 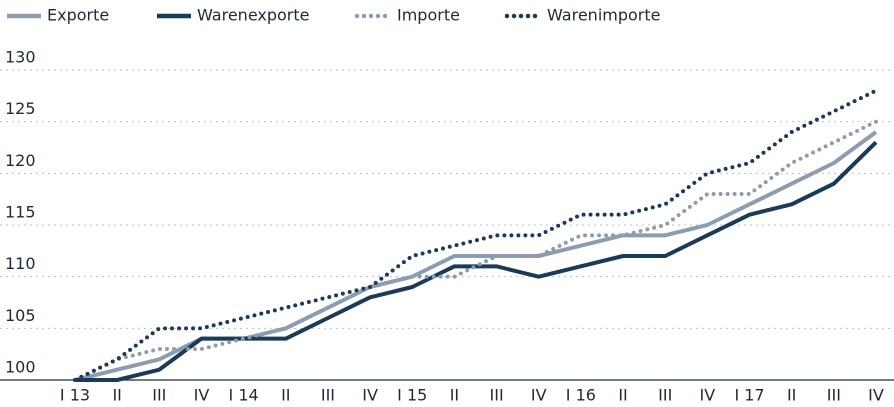 I want to click on y-tick-label: 100, so click(x=20, y=367).